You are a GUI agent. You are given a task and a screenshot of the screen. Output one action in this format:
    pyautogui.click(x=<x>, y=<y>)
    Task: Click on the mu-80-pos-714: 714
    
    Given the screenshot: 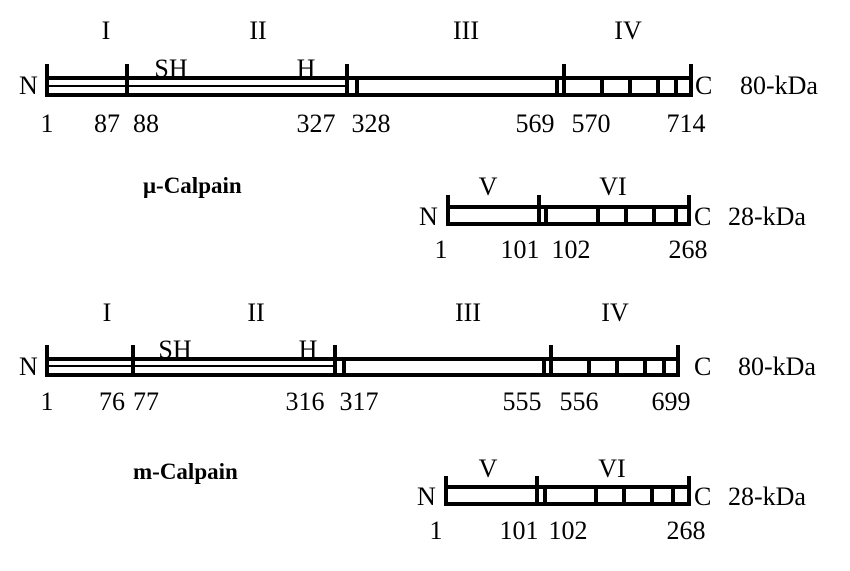 What is the action you would take?
    pyautogui.click(x=686, y=123)
    